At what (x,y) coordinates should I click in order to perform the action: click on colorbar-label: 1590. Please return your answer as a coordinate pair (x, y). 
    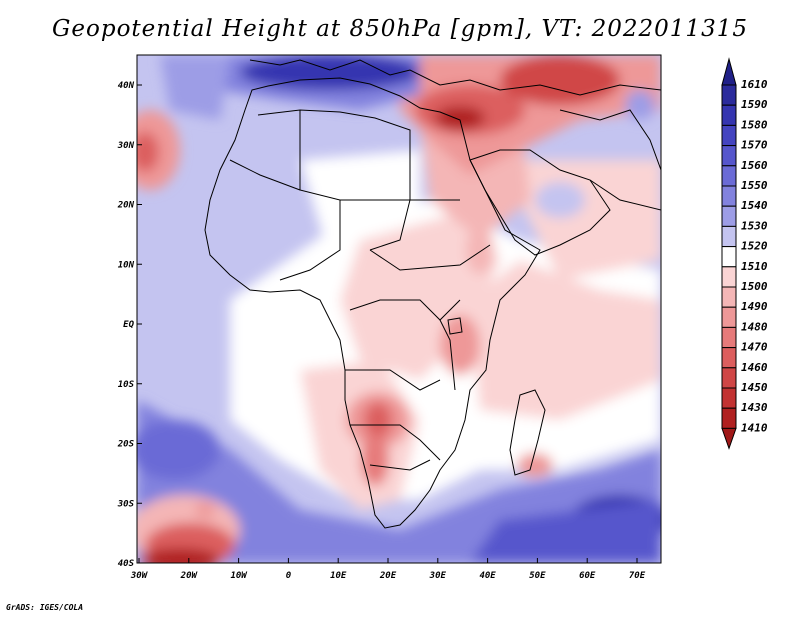
    Looking at the image, I should click on (754, 104).